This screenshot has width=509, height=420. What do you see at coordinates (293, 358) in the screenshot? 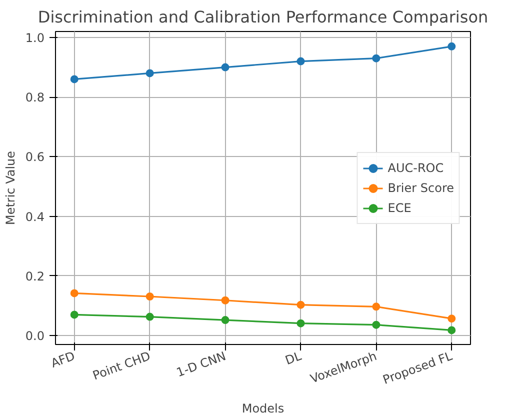
I see `x-tick-label: DL` at bounding box center [293, 358].